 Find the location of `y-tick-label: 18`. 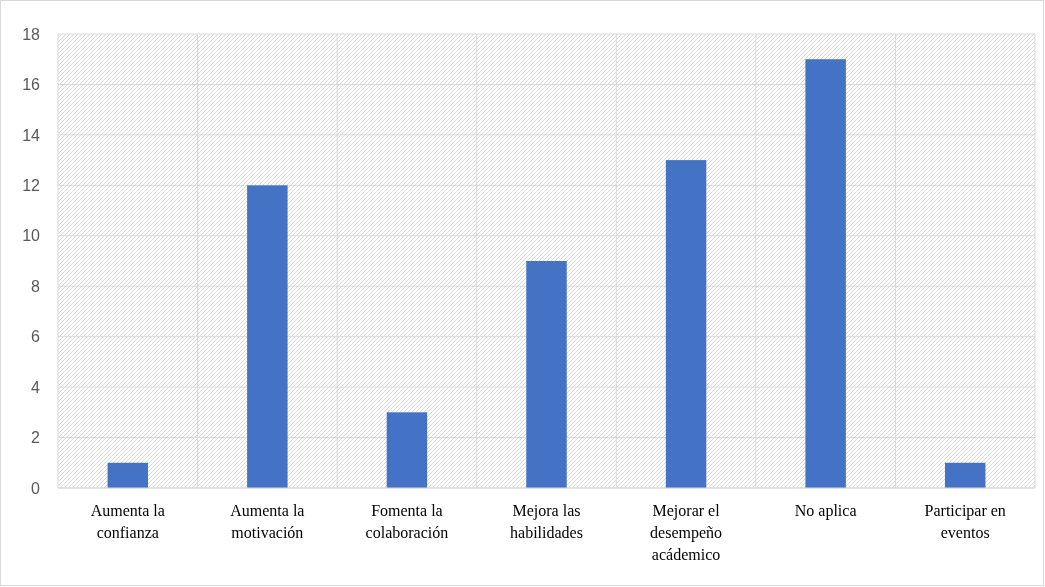

y-tick-label: 18 is located at coordinates (31, 34).